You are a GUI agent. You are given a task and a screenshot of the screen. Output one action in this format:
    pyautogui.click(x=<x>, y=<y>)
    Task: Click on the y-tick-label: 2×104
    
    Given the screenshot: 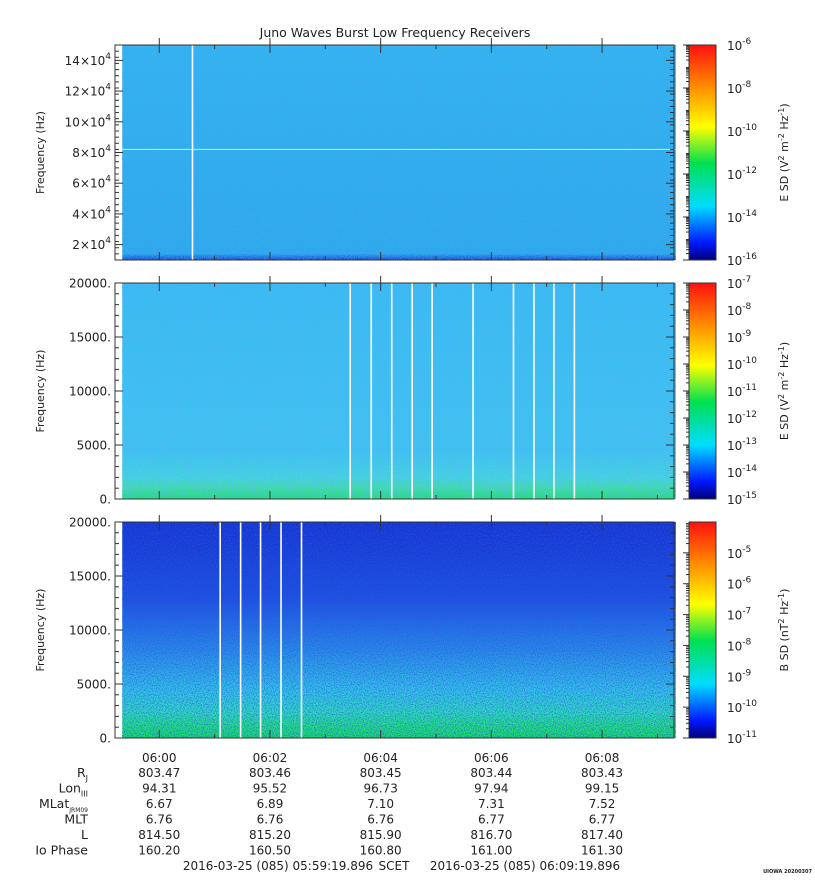 What is the action you would take?
    pyautogui.click(x=91, y=244)
    